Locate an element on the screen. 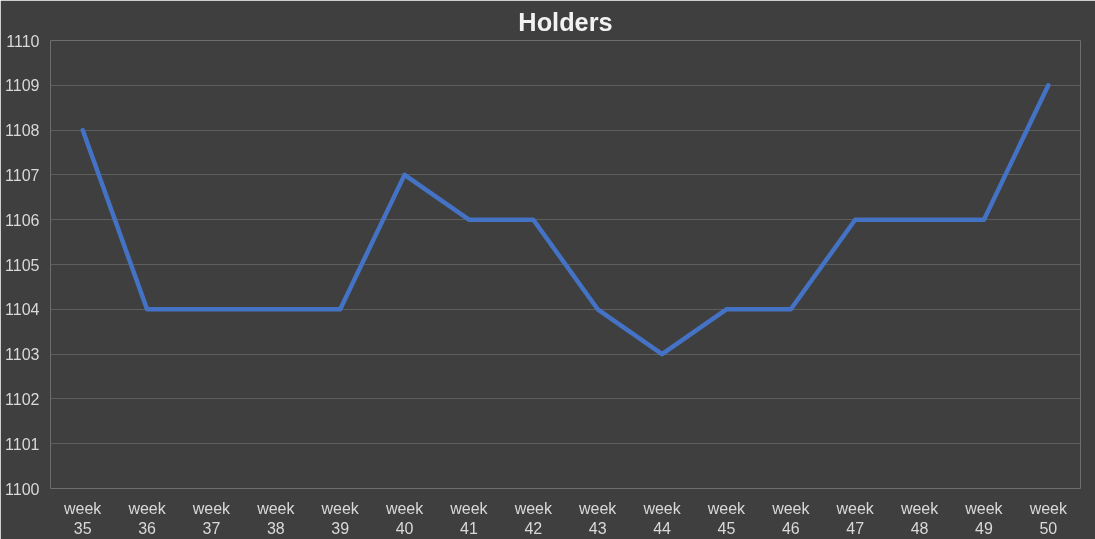  chart-title: Holders is located at coordinates (565, 21).